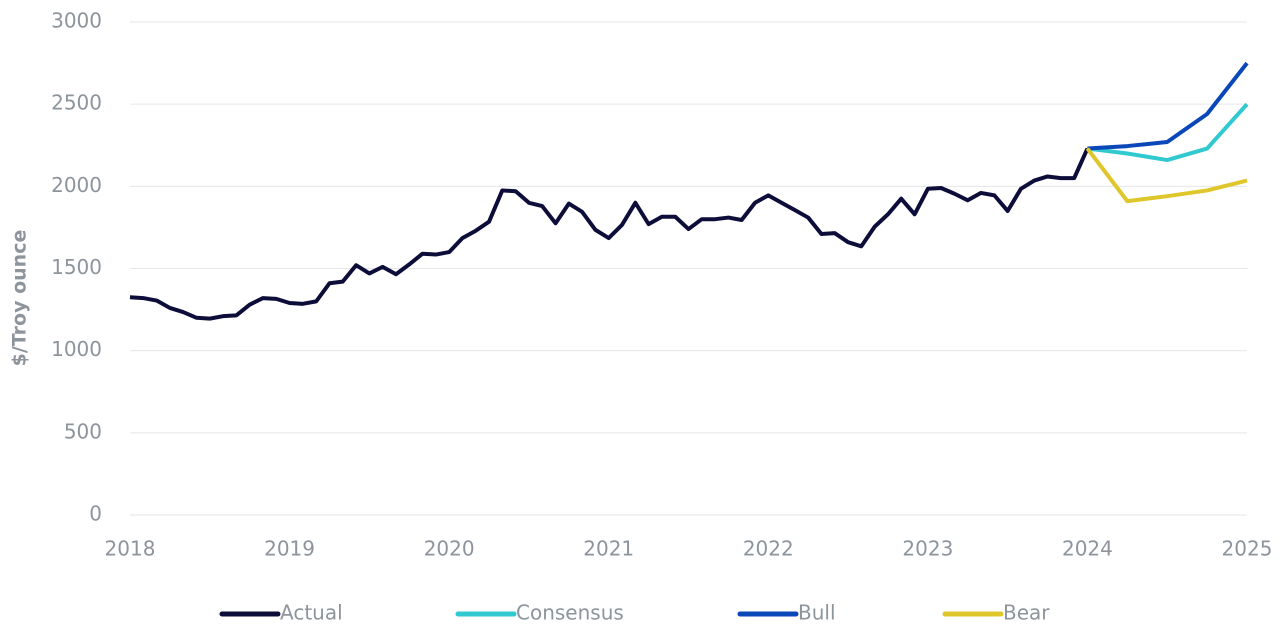 The height and width of the screenshot is (627, 1285). Describe the element at coordinates (76, 103) in the screenshot. I see `y-tick-label: 2500` at that location.